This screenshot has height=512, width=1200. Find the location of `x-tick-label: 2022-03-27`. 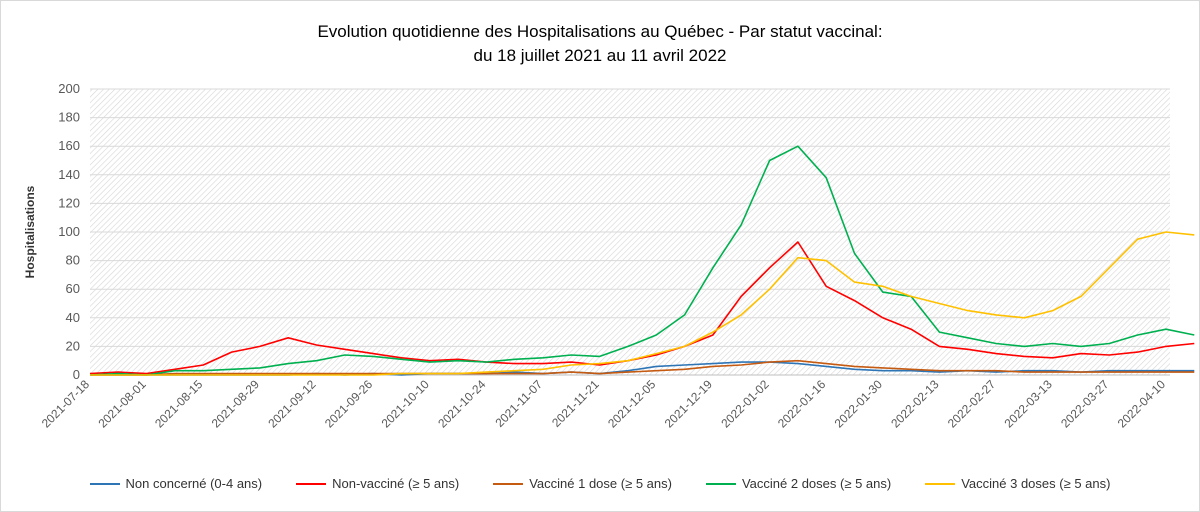

x-tick-label: 2022-03-27 is located at coordinates (1085, 404).